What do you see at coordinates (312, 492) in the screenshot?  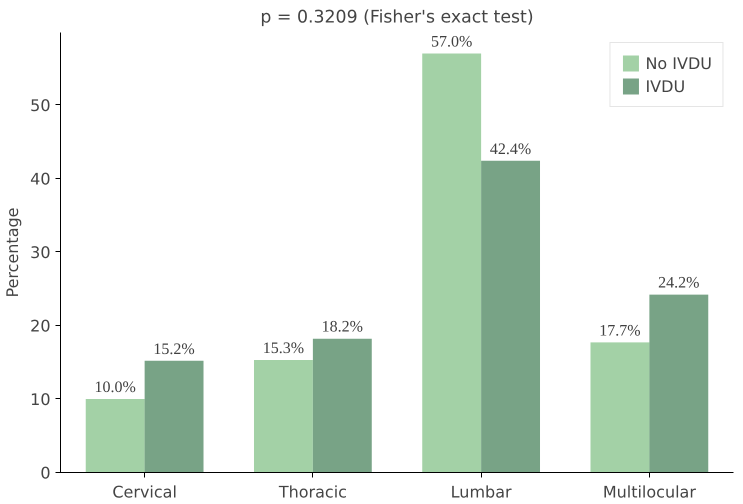 I see `x-tick-label: Thoracic` at bounding box center [312, 492].